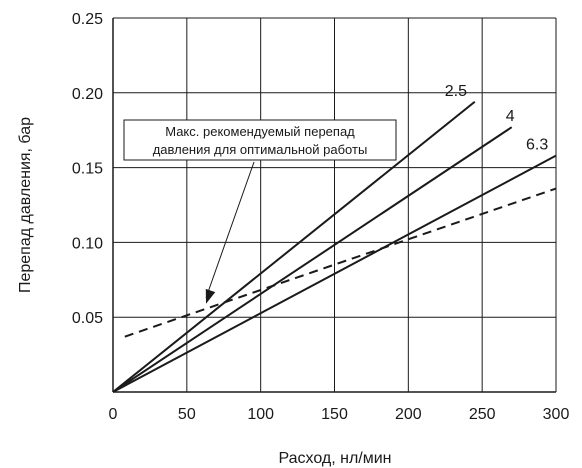  What do you see at coordinates (260, 140) in the screenshot?
I see `annotation-box` at bounding box center [260, 140].